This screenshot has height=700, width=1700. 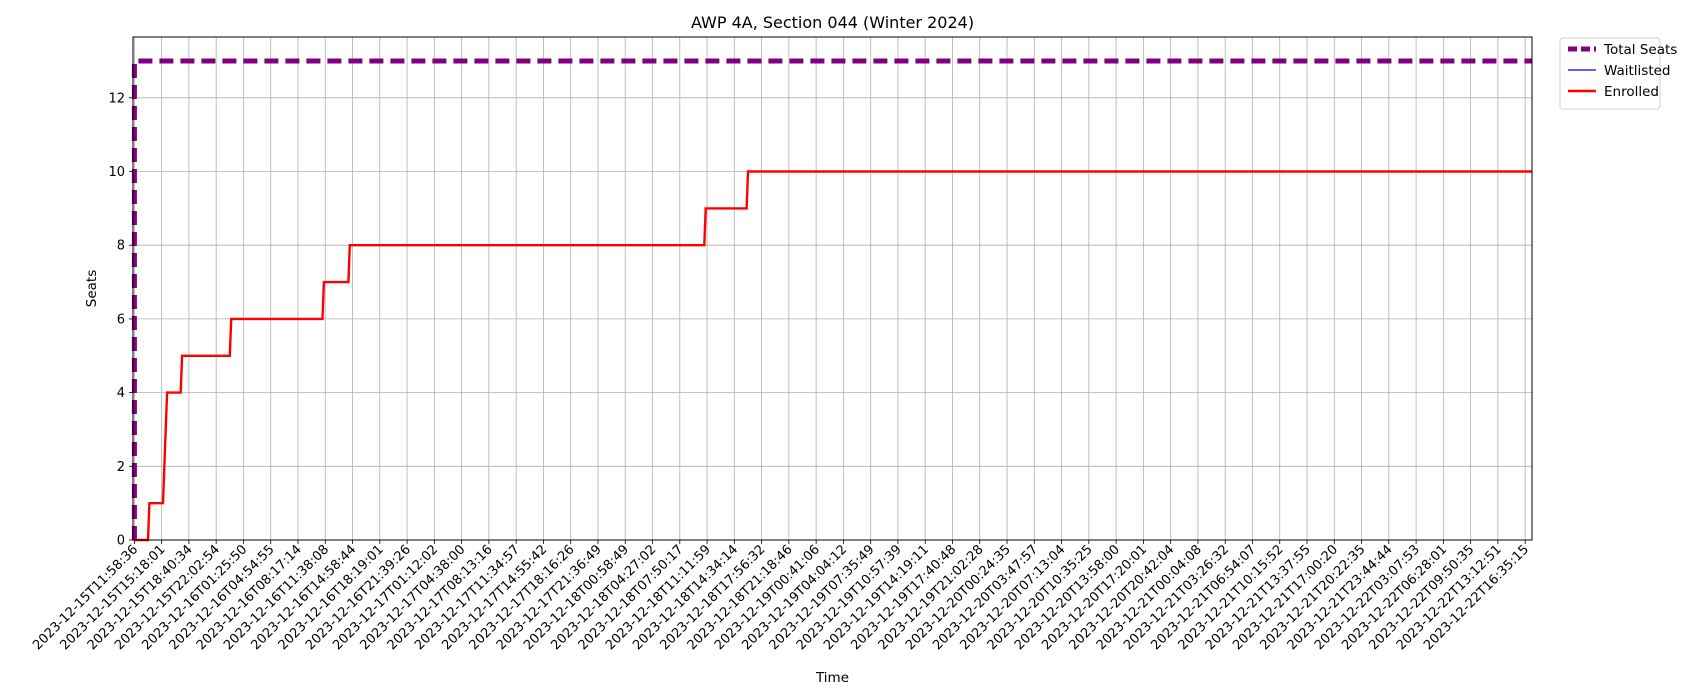 What do you see at coordinates (1637, 71) in the screenshot?
I see `legend-label: Waitlisted` at bounding box center [1637, 71].